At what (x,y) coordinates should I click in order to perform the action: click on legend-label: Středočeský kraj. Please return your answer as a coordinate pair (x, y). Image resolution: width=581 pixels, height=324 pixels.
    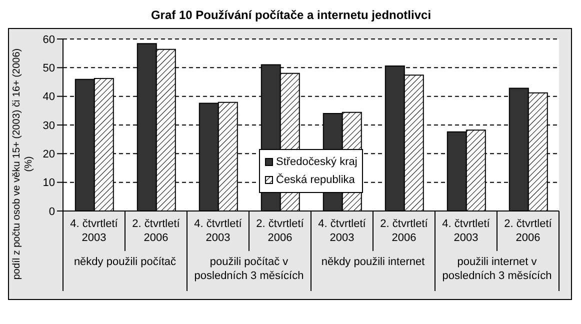
    Looking at the image, I should click on (317, 162).